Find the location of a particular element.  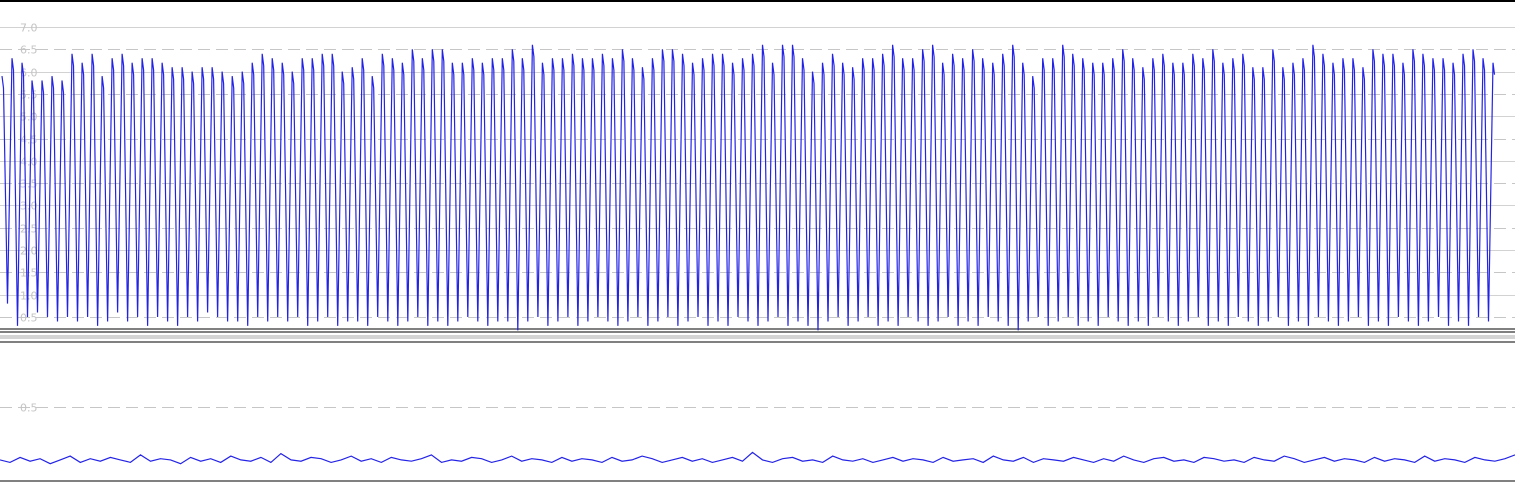

upper-y-tick-label: 5.5 is located at coordinates (29, 95).